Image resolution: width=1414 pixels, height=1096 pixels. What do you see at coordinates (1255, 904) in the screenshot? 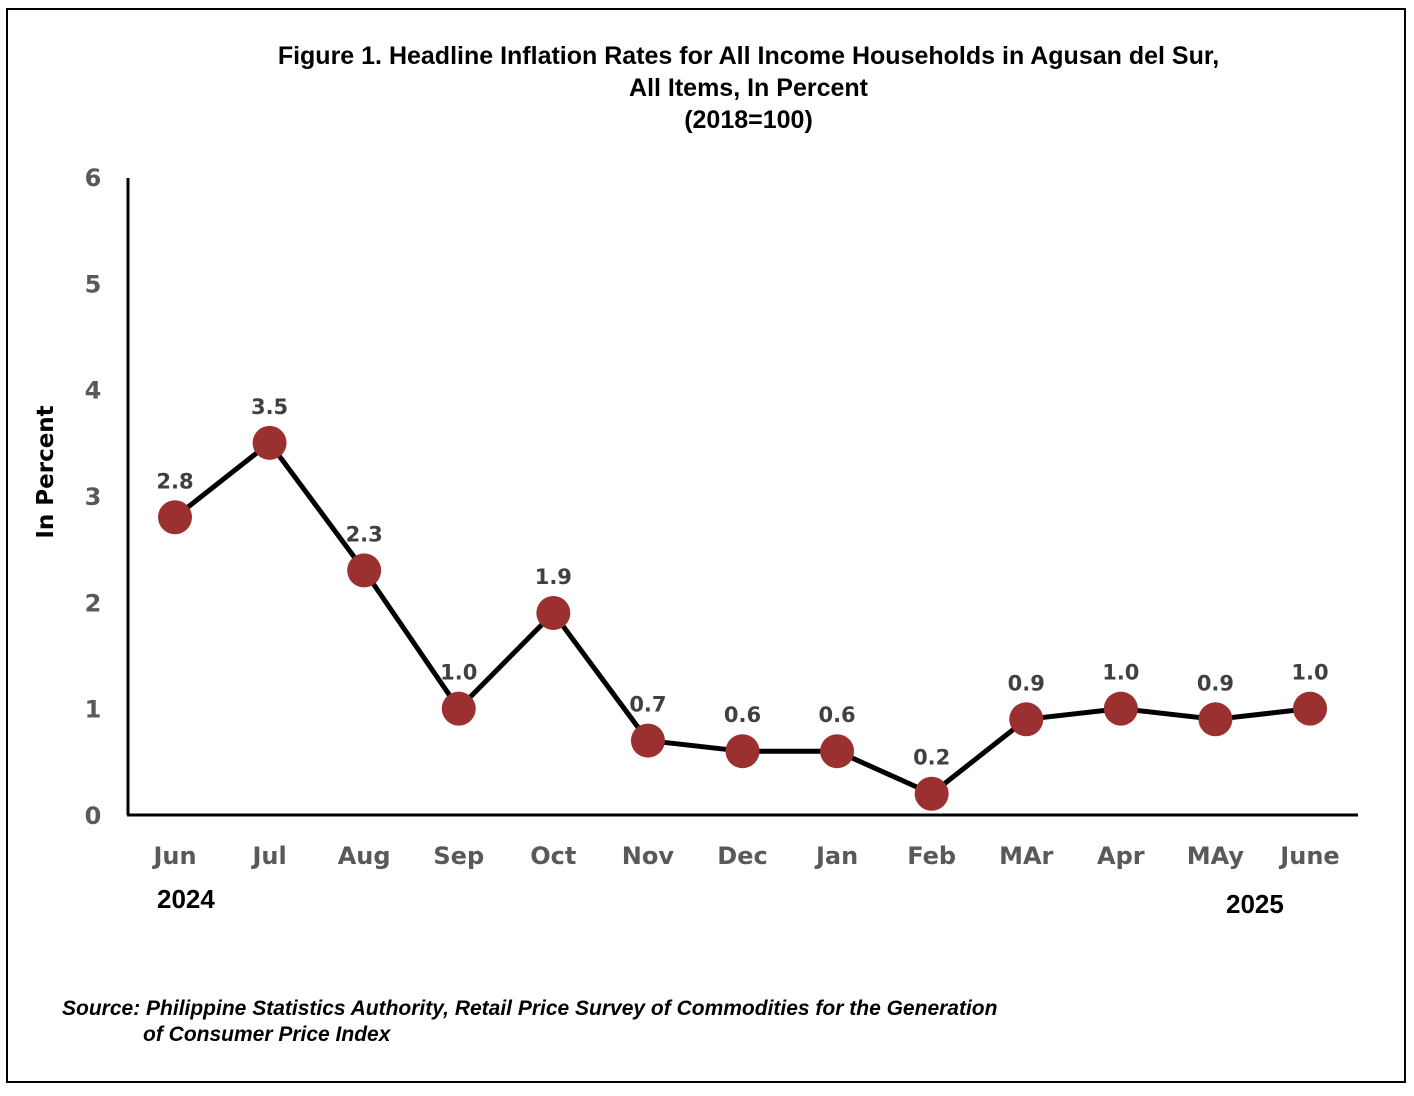
I see `year-label-end: 2025` at bounding box center [1255, 904].